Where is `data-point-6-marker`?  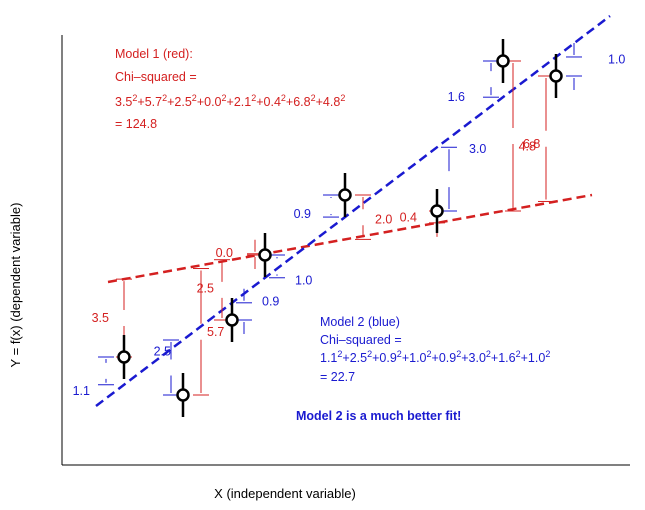 data-point-6-marker is located at coordinates (437, 211).